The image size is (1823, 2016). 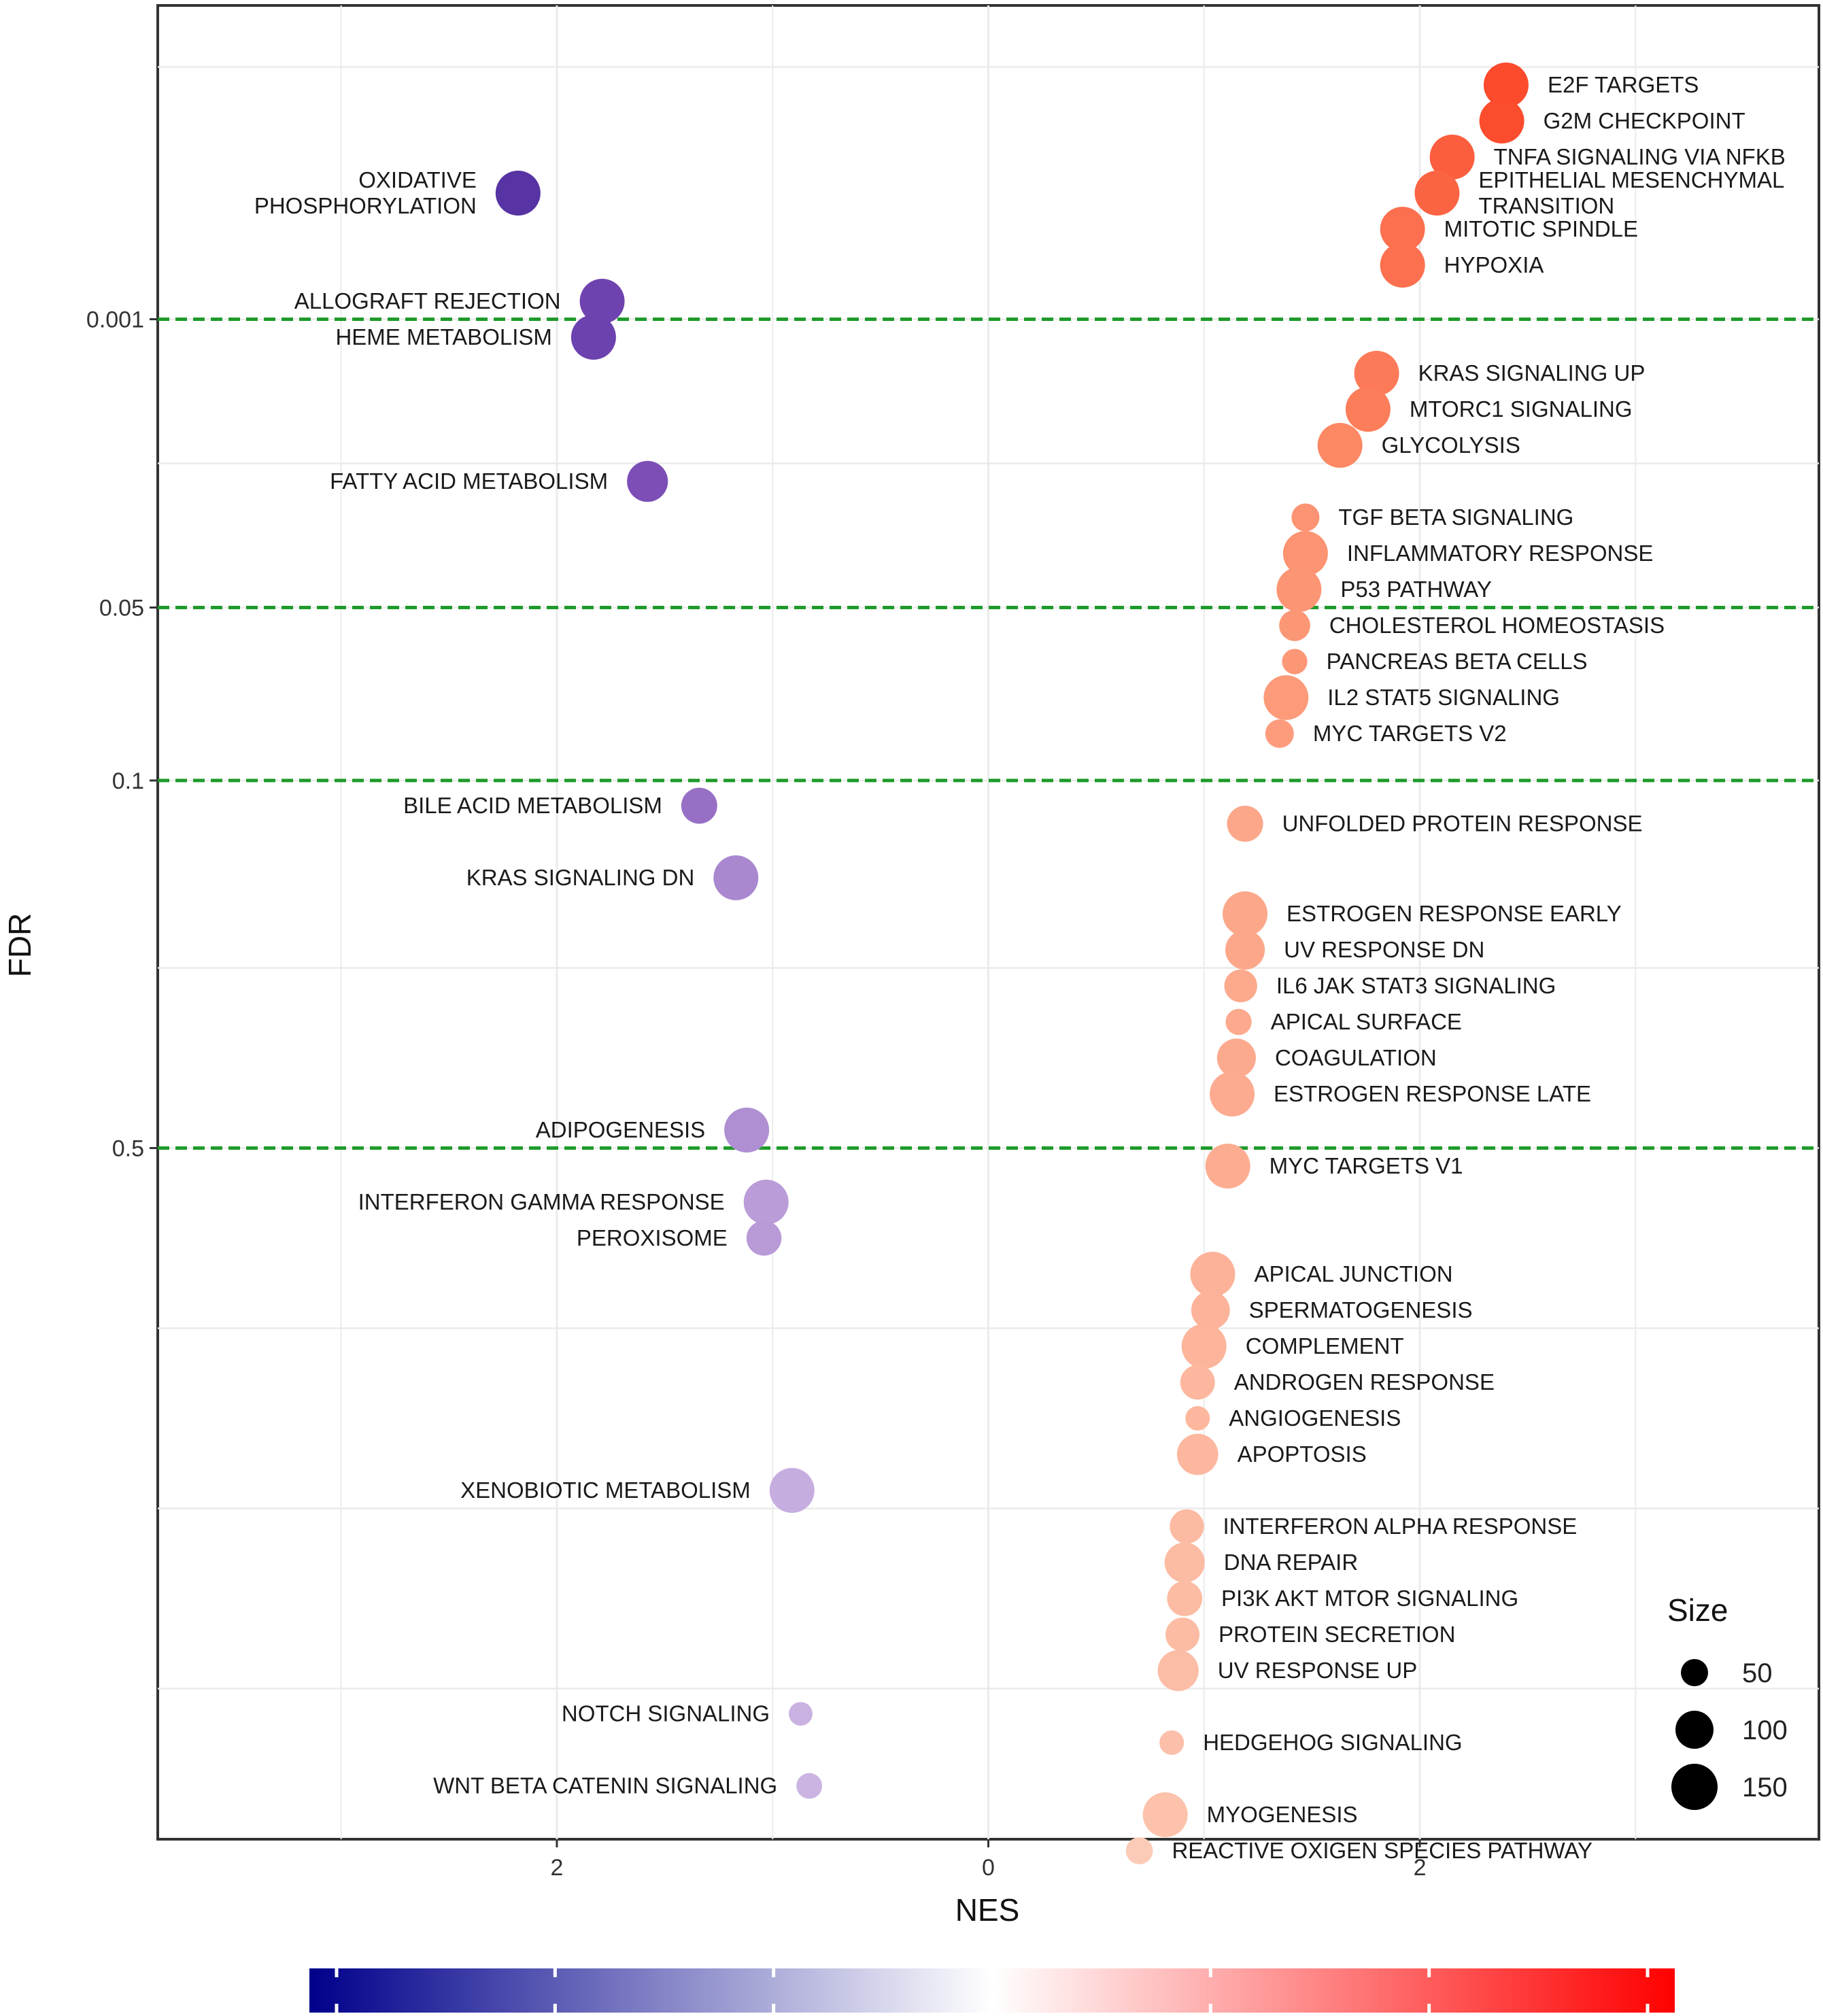 I want to click on x-axis-ticks: 2 0 2, so click(x=988, y=1860).